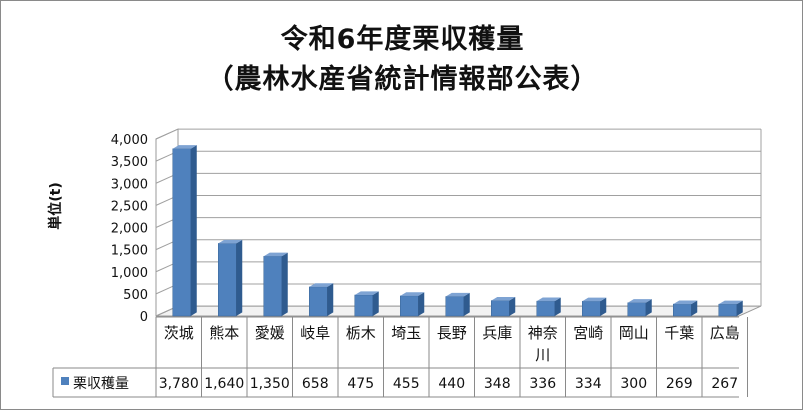 The height and width of the screenshot is (411, 803). Describe the element at coordinates (451, 384) in the screenshot. I see `data-label: 440` at that location.